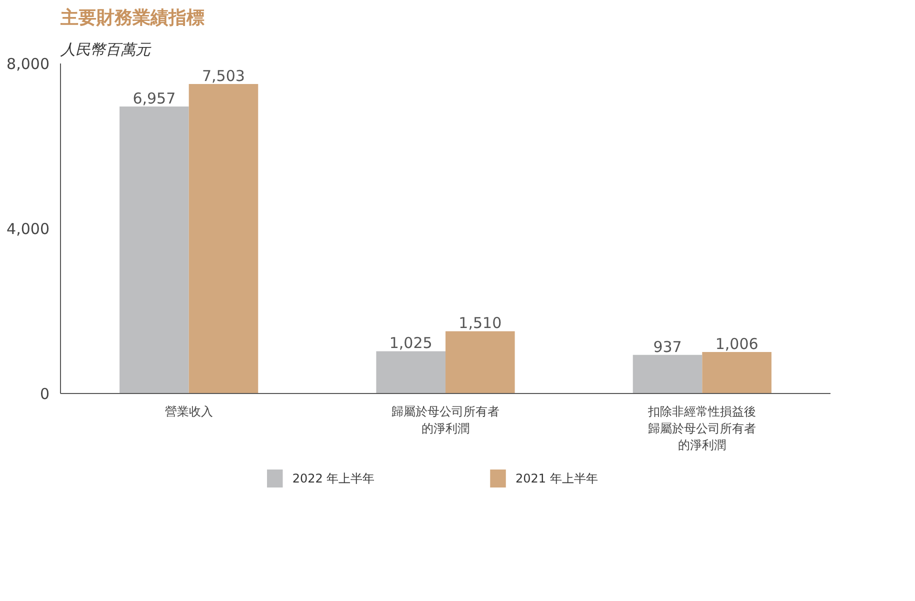 The height and width of the screenshot is (601, 915). Describe the element at coordinates (333, 479) in the screenshot. I see `legend-label: 2022 年上半年` at that location.